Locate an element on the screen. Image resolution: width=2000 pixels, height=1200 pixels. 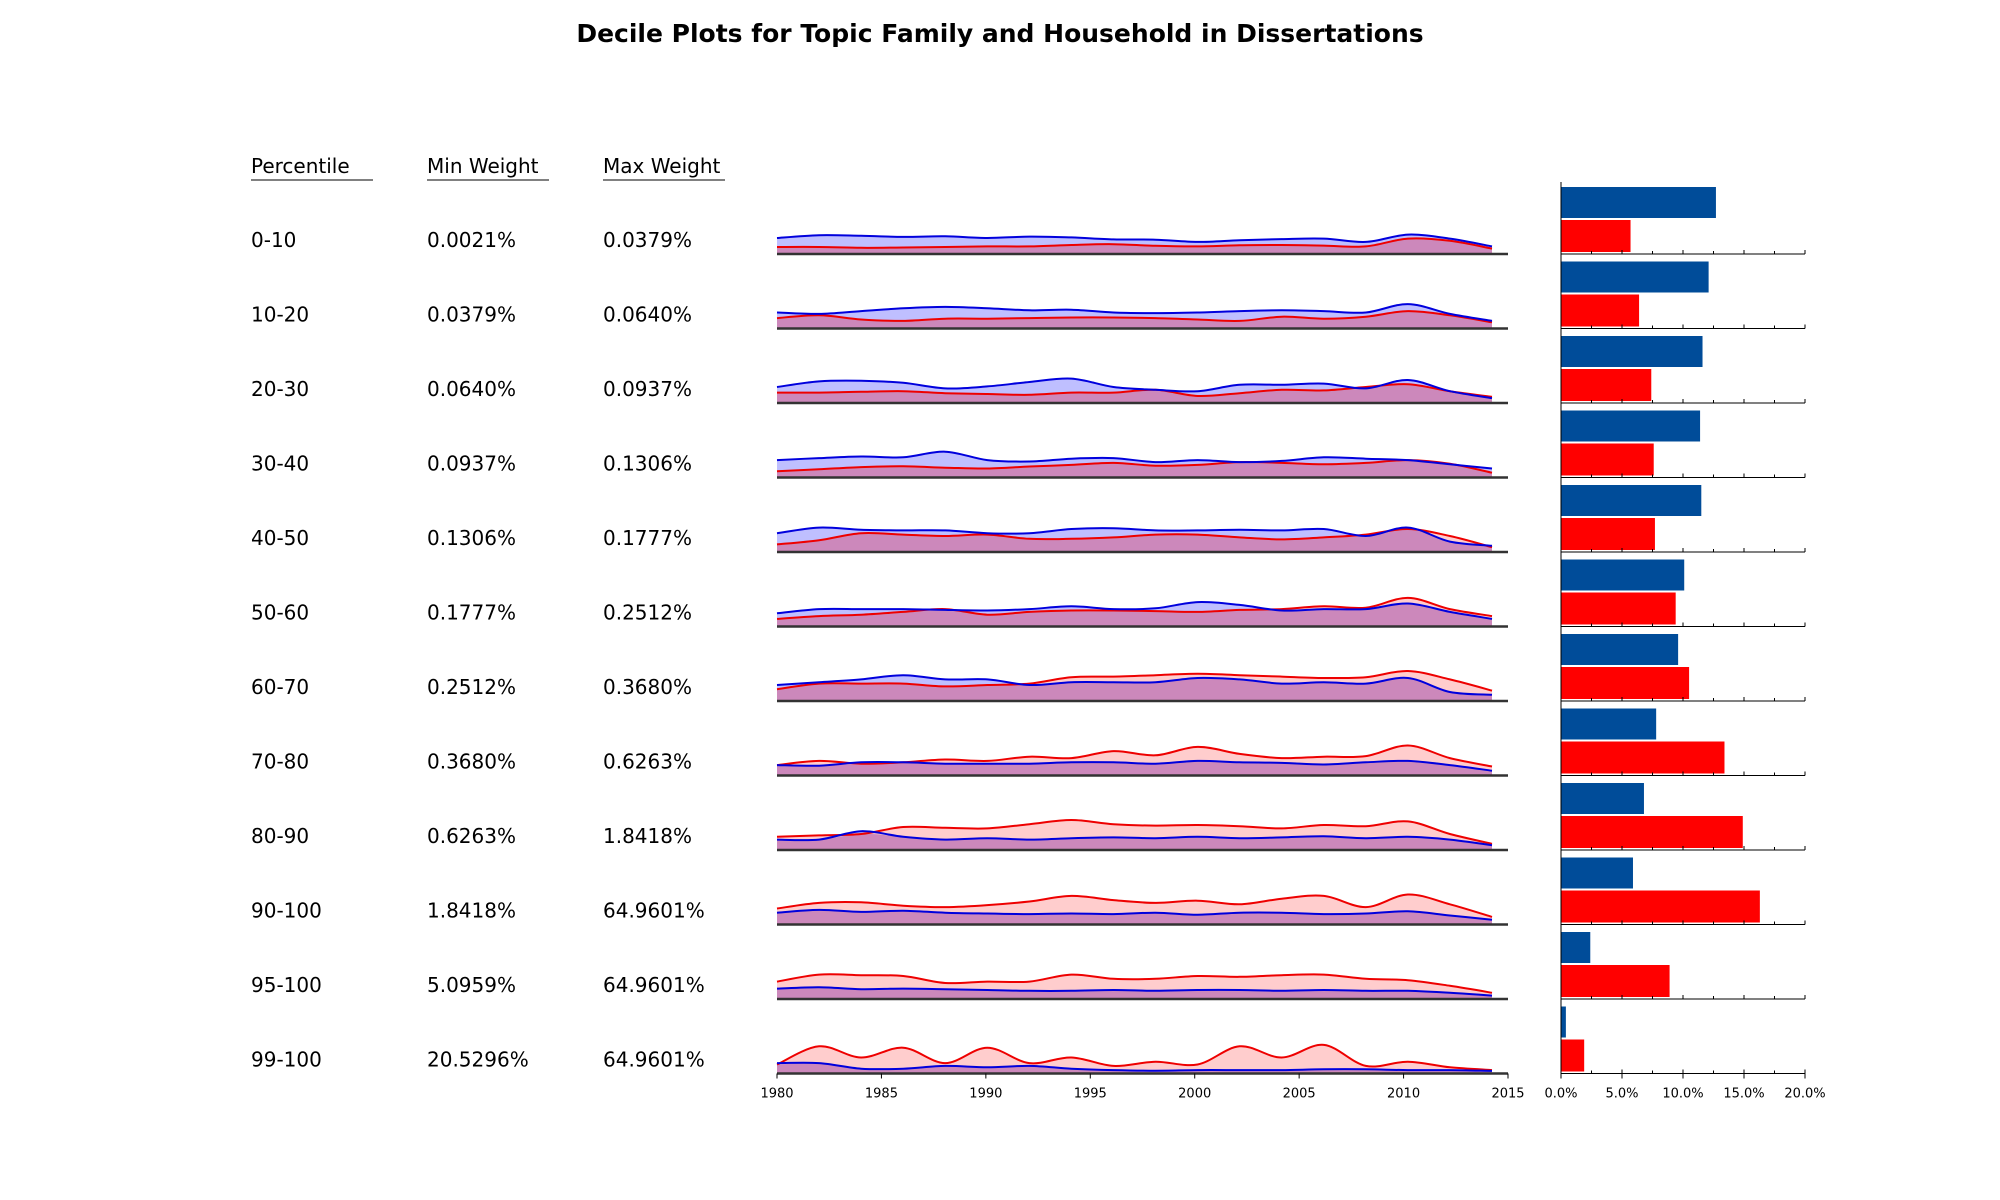
table-cell: 20.5296% is located at coordinates (478, 1060).